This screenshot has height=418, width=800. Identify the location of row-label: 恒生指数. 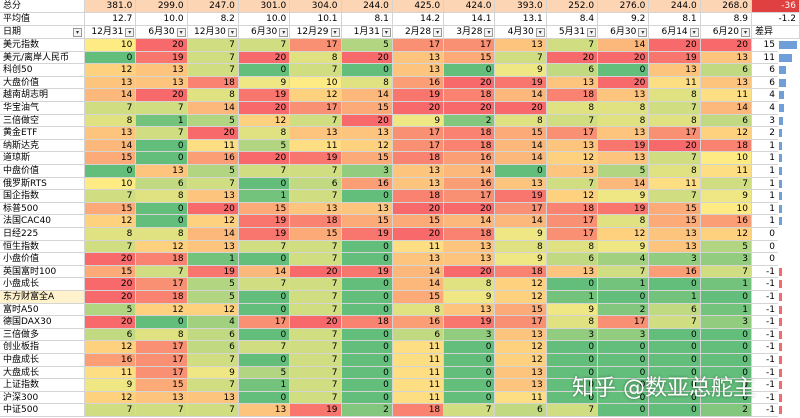
(42, 247).